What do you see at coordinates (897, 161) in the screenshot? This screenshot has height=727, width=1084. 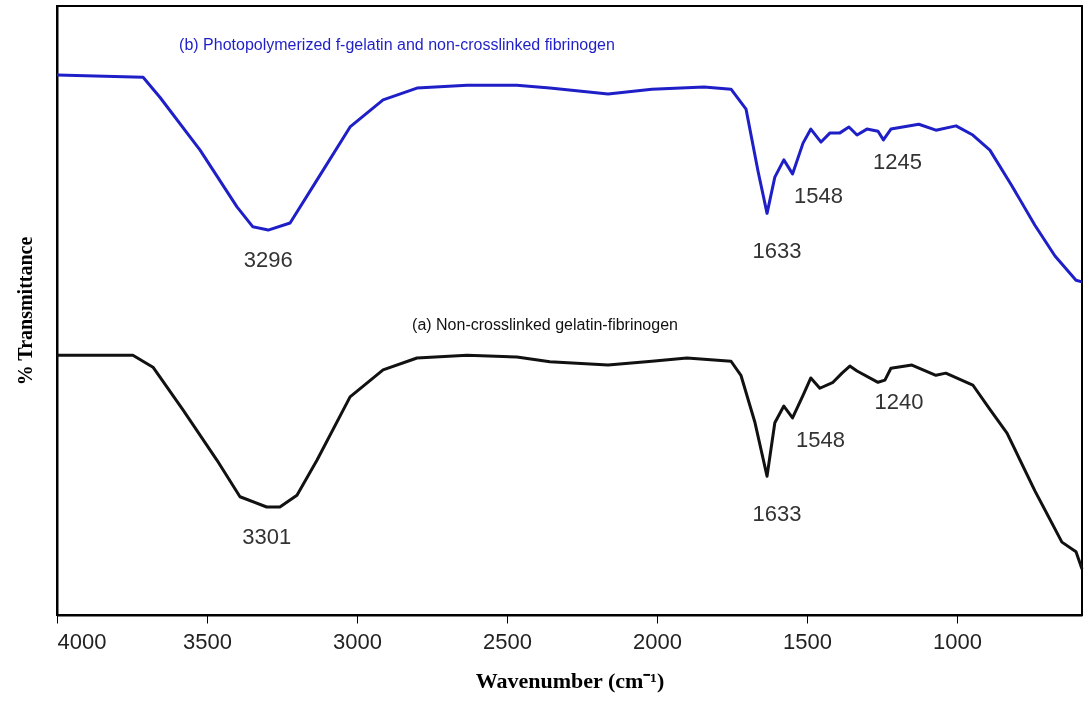 I see `annotation: 1245` at bounding box center [897, 161].